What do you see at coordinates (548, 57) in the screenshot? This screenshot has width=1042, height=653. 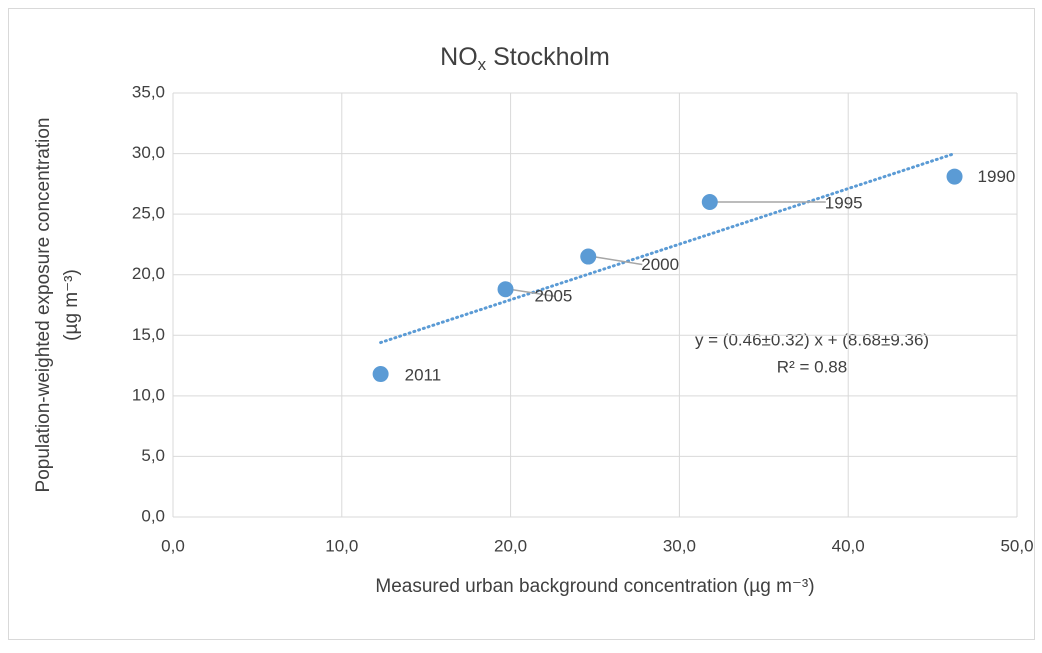 I see `title-part: Stockholm` at bounding box center [548, 57].